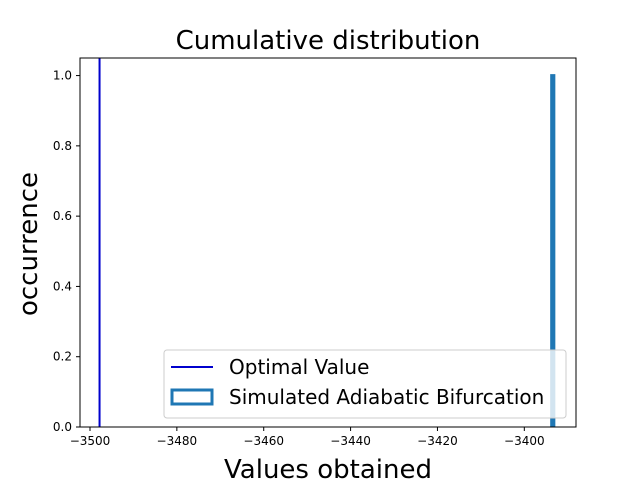 The height and width of the screenshot is (480, 640). What do you see at coordinates (386, 397) in the screenshot?
I see `legend-entry-simulated-adiabatic-bifurcation: Simulated Adiabatic Bifurcation` at bounding box center [386, 397].